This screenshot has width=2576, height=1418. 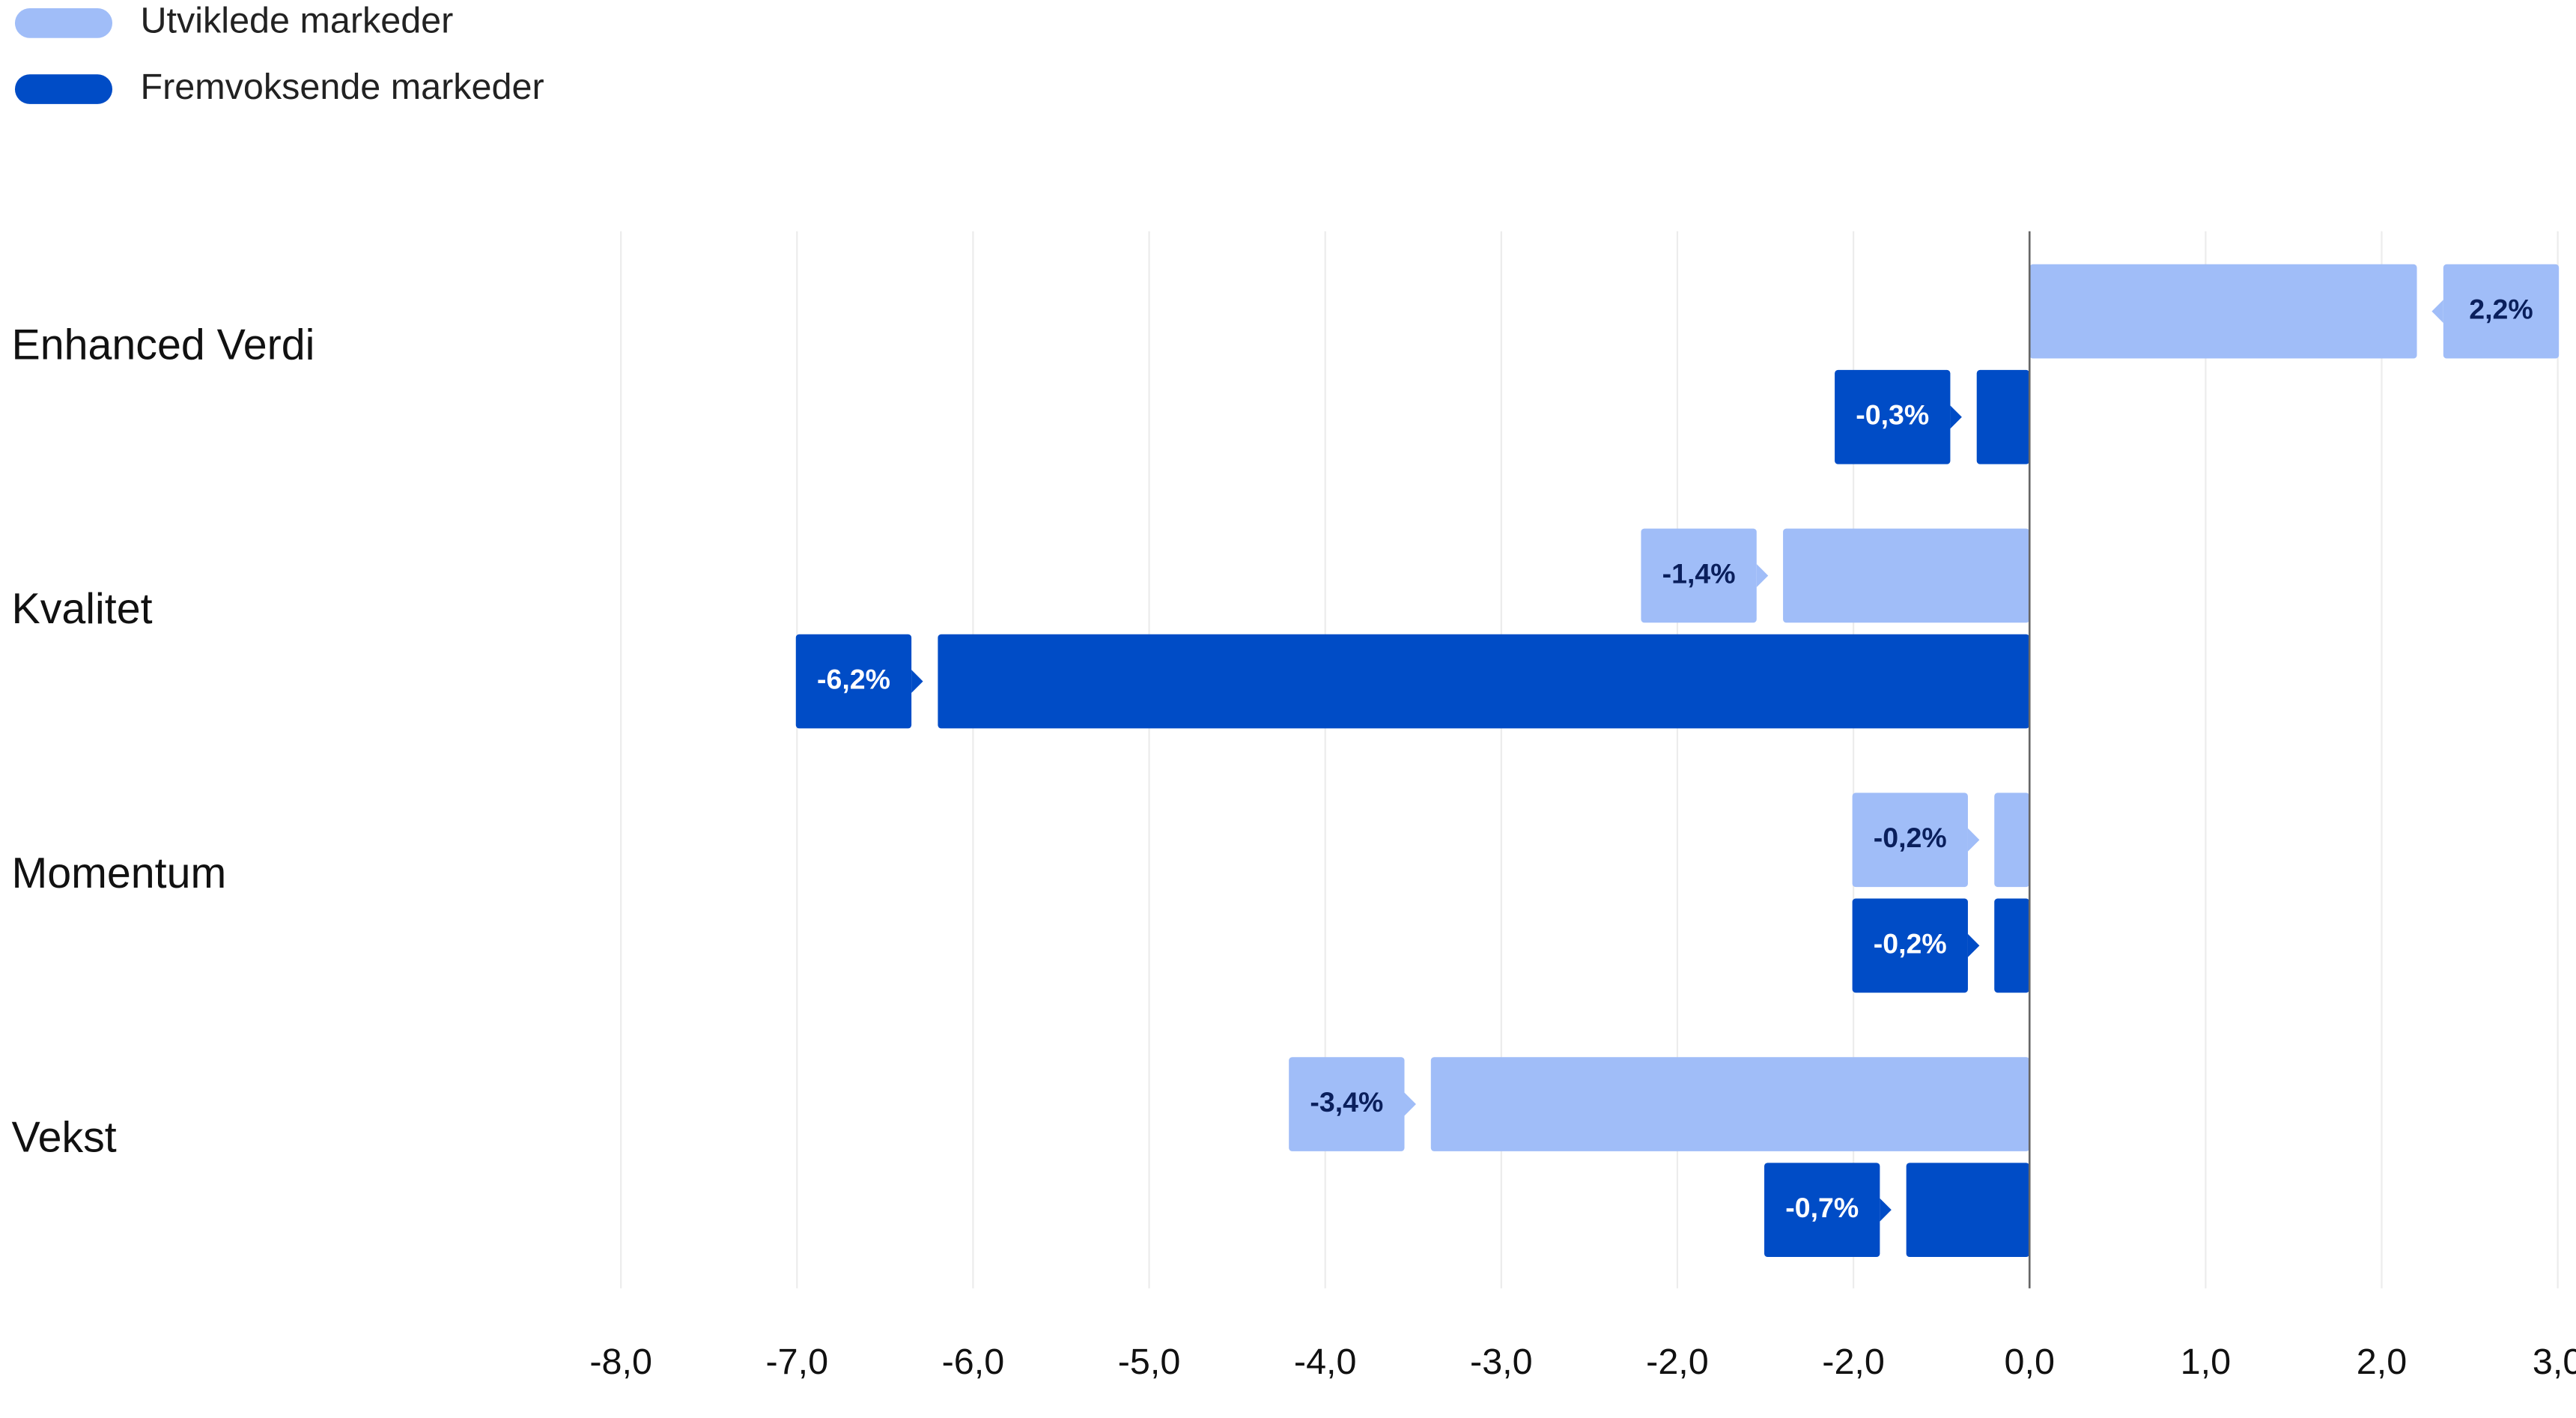 What do you see at coordinates (64, 1138) in the screenshot?
I see `category-label: Vekst` at bounding box center [64, 1138].